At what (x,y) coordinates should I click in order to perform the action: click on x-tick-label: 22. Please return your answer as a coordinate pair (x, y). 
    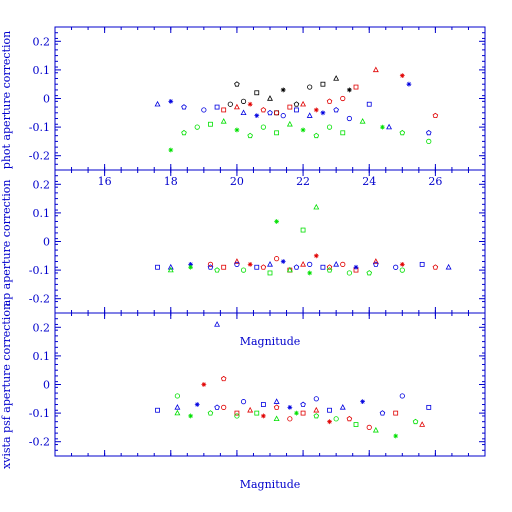
    Looking at the image, I should click on (303, 181).